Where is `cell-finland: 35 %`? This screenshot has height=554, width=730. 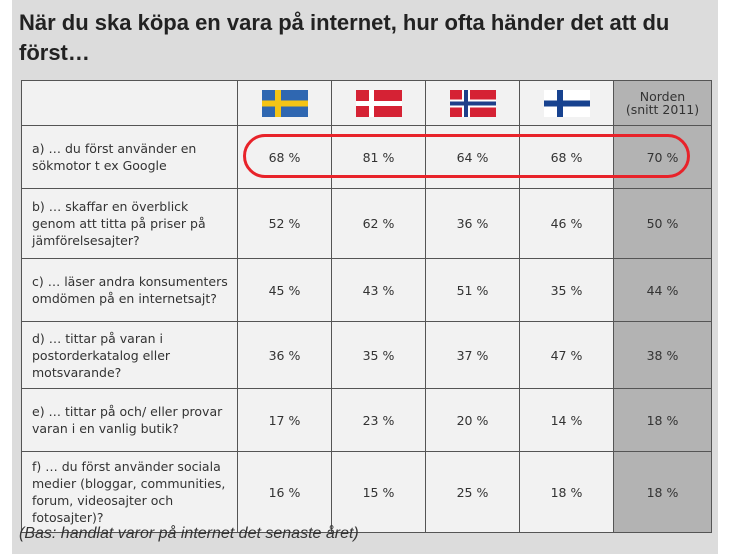 cell-finland: 35 % is located at coordinates (566, 290).